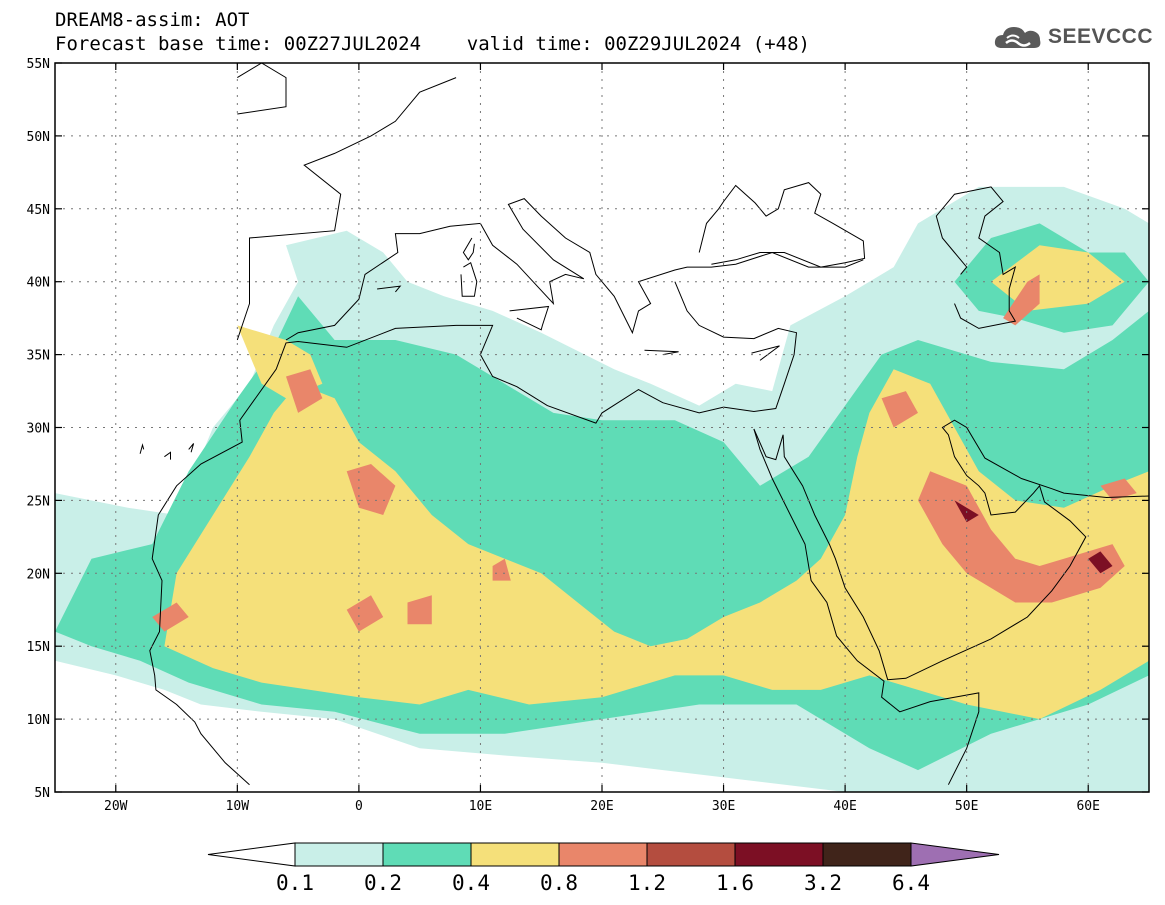 The height and width of the screenshot is (905, 1165). What do you see at coordinates (38, 137) in the screenshot?
I see `lat-label-50N: 50N` at bounding box center [38, 137].